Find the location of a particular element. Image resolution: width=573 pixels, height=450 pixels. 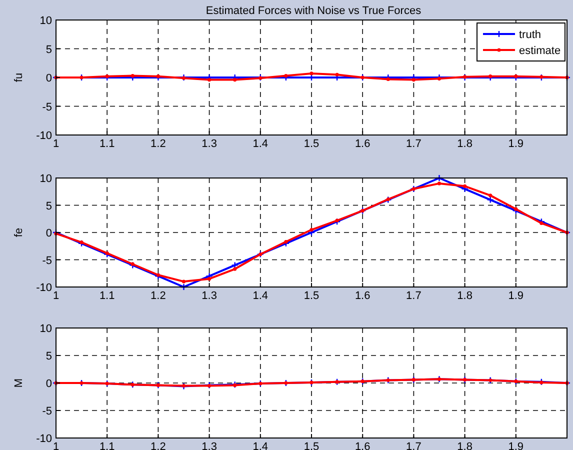

y-axis-title: M is located at coordinates (19, 383).